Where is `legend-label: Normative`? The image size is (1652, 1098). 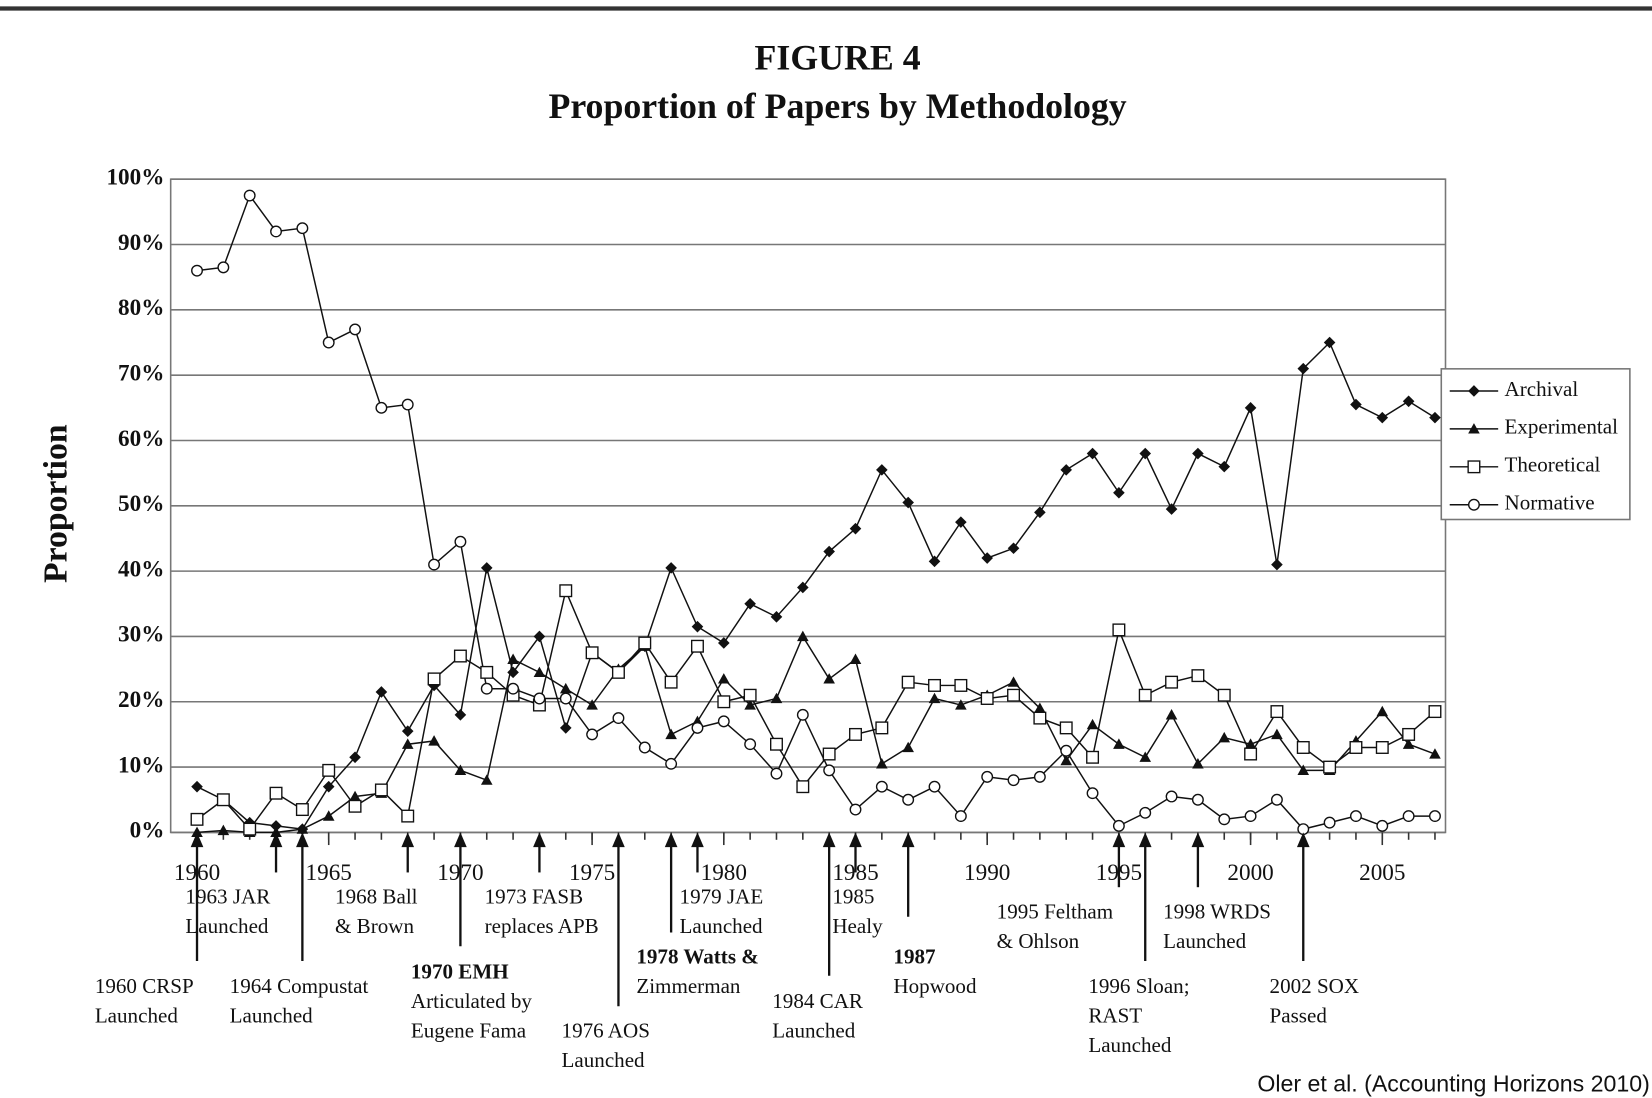
legend-label: Normative is located at coordinates (1550, 503).